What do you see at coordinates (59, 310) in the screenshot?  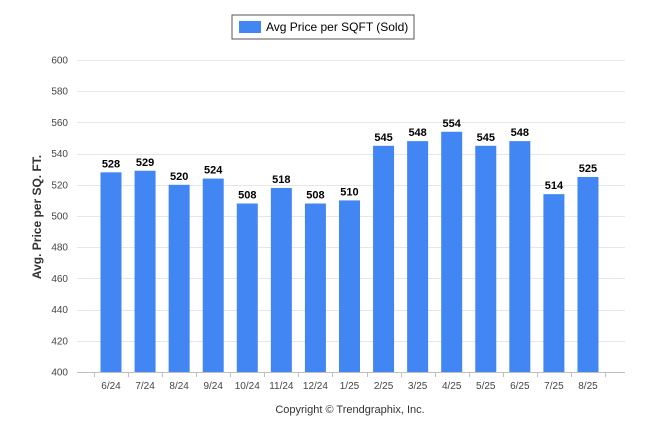 I see `y-tick-label: 440` at bounding box center [59, 310].